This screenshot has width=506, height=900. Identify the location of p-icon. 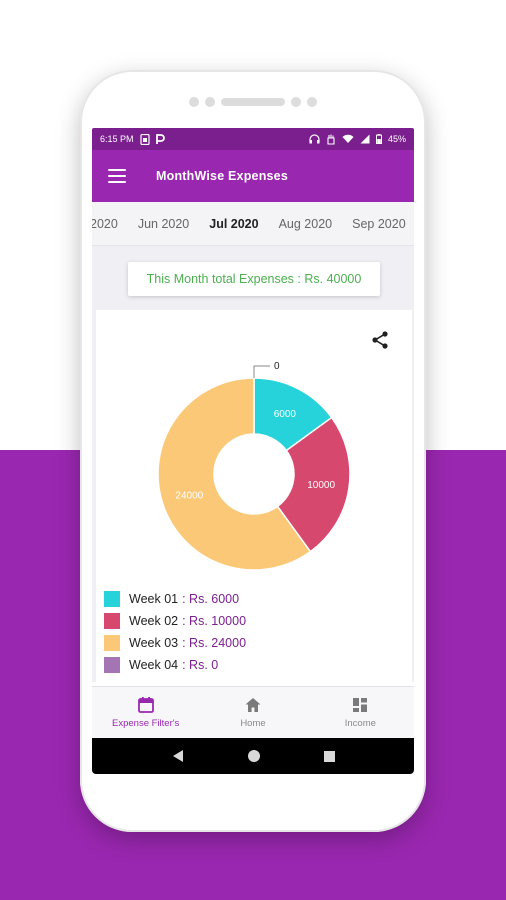
(160, 138).